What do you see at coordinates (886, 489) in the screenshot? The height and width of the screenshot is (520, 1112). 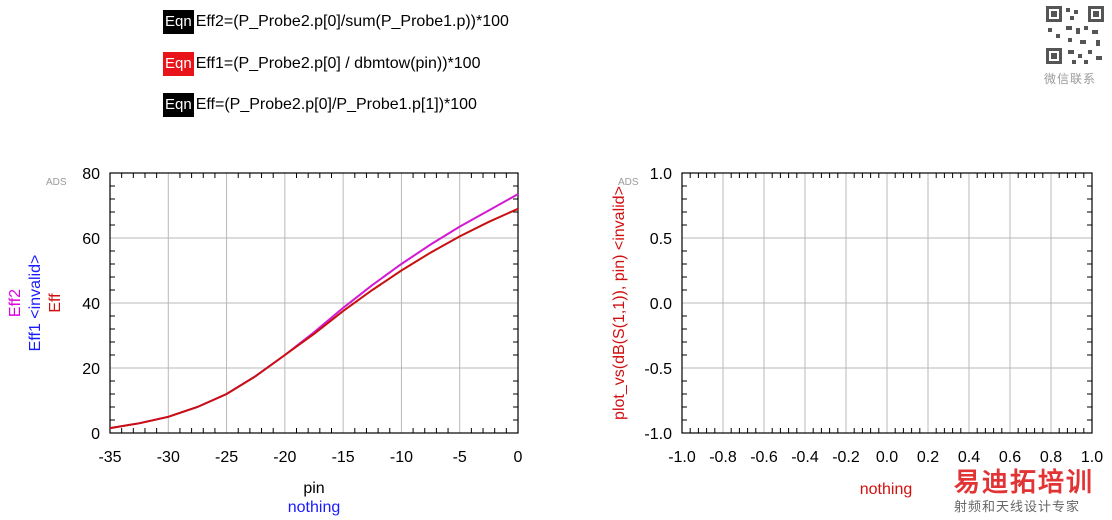 I see `x-axis-label: nothing` at bounding box center [886, 489].